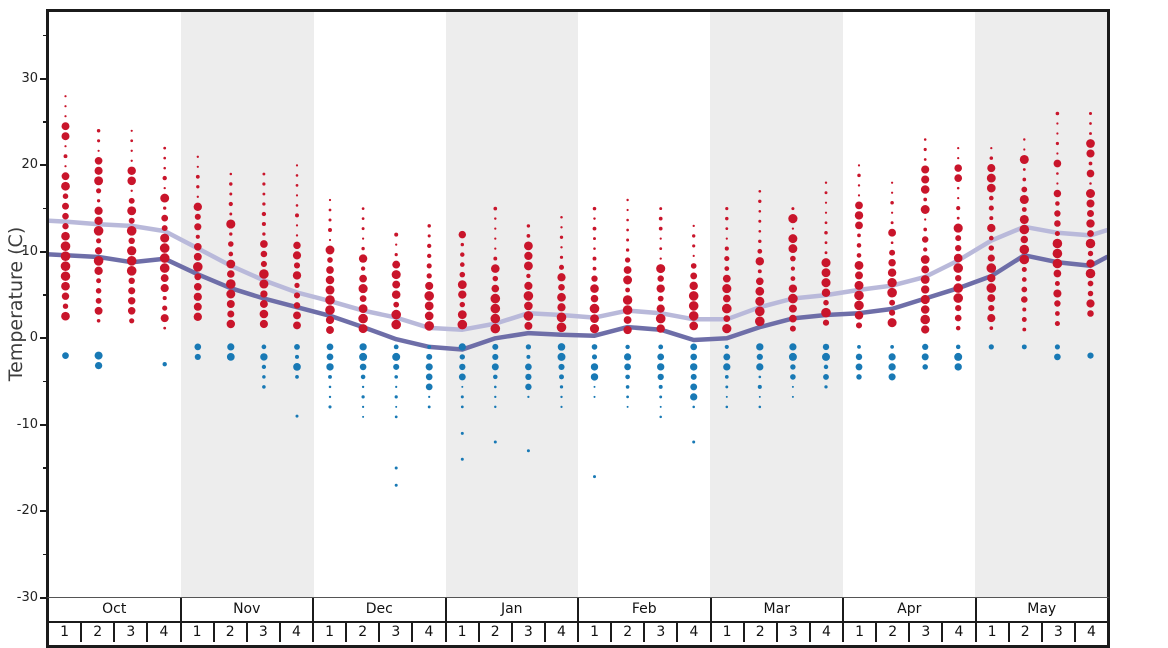 This screenshot has width=1168, height=648. I want to click on y-tick-label: 10, so click(29, 251).